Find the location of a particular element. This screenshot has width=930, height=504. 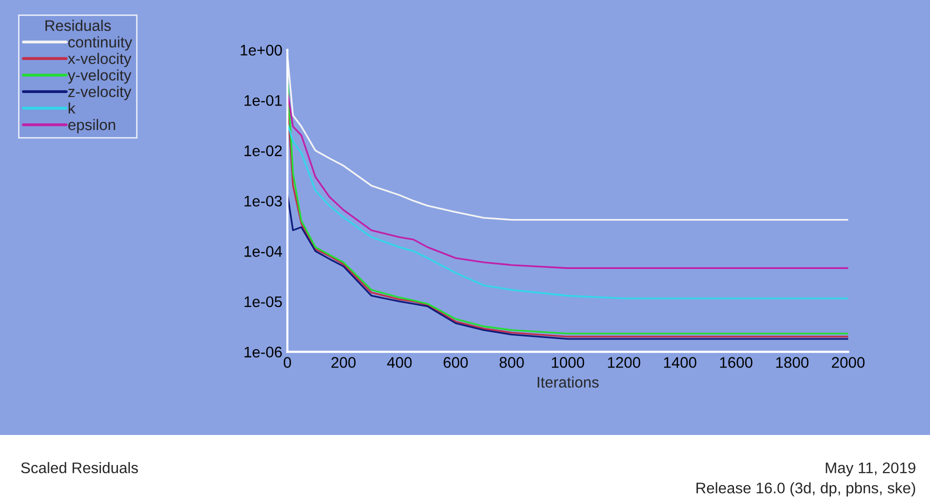

x-tick-label: 1400 is located at coordinates (680, 362).